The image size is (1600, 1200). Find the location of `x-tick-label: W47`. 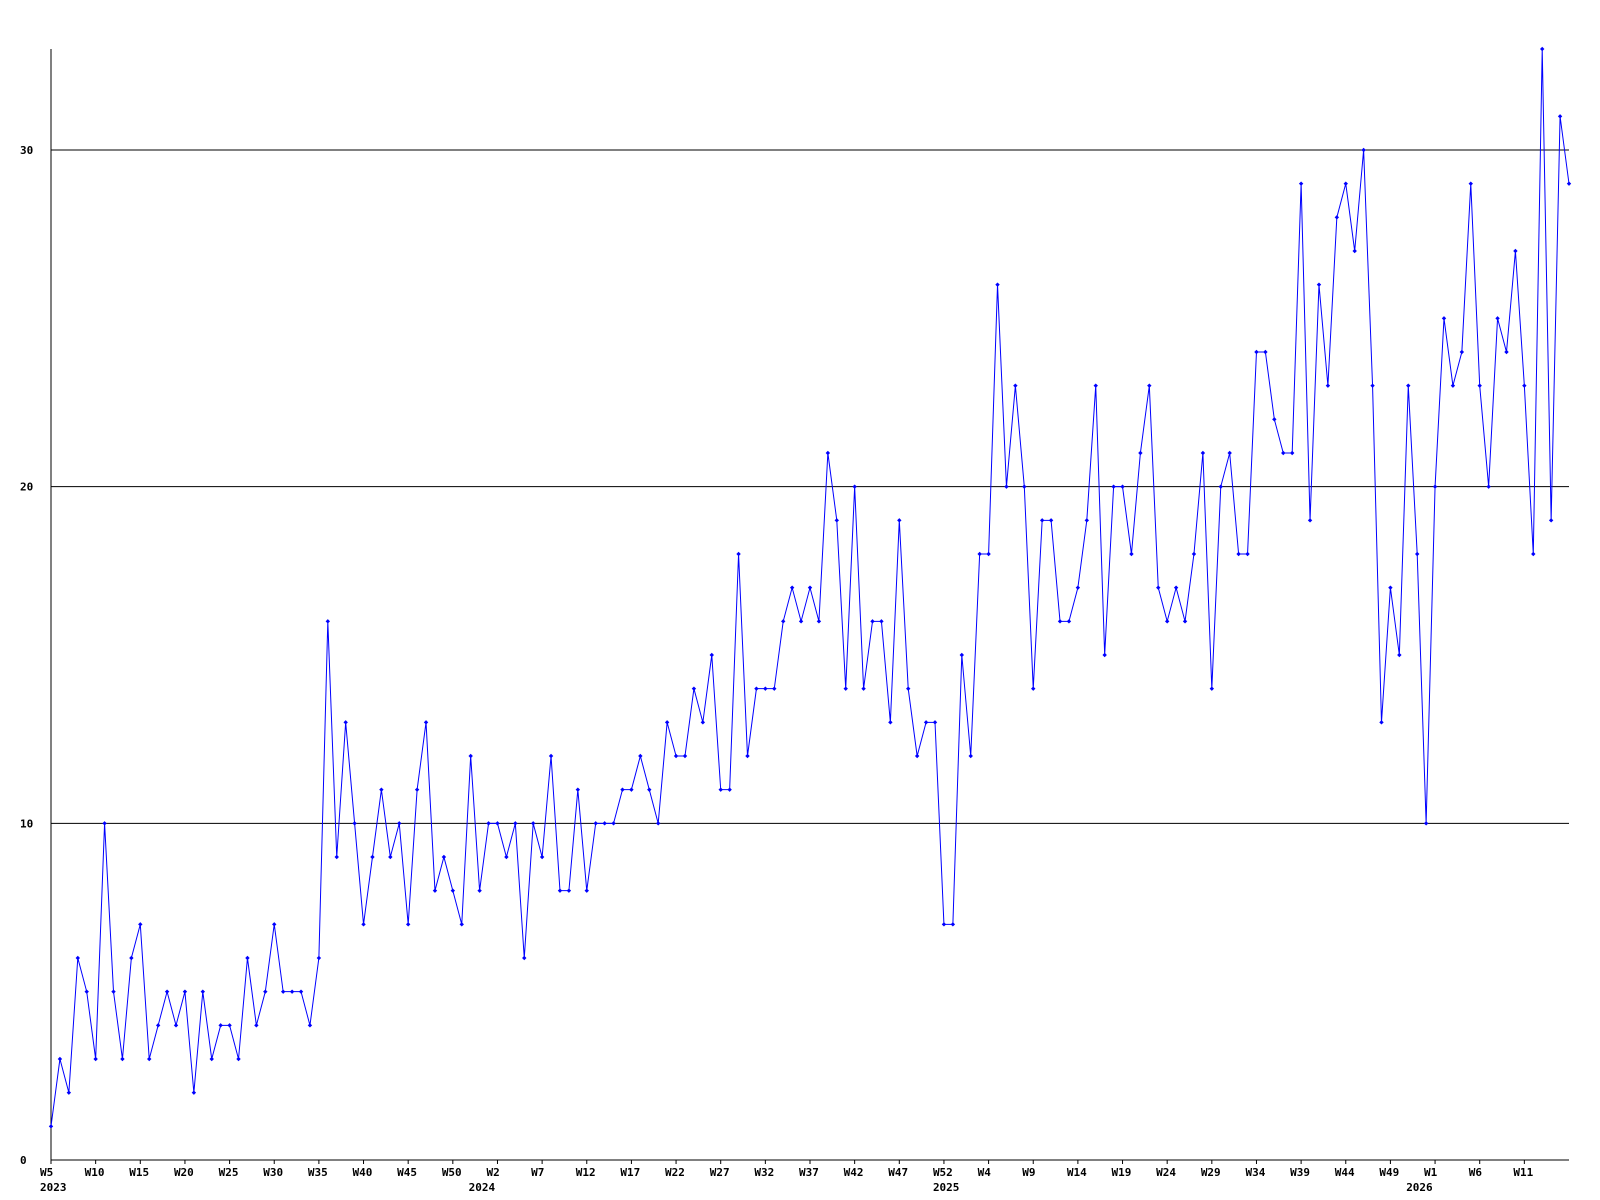

x-tick-label: W47 is located at coordinates (898, 1172).